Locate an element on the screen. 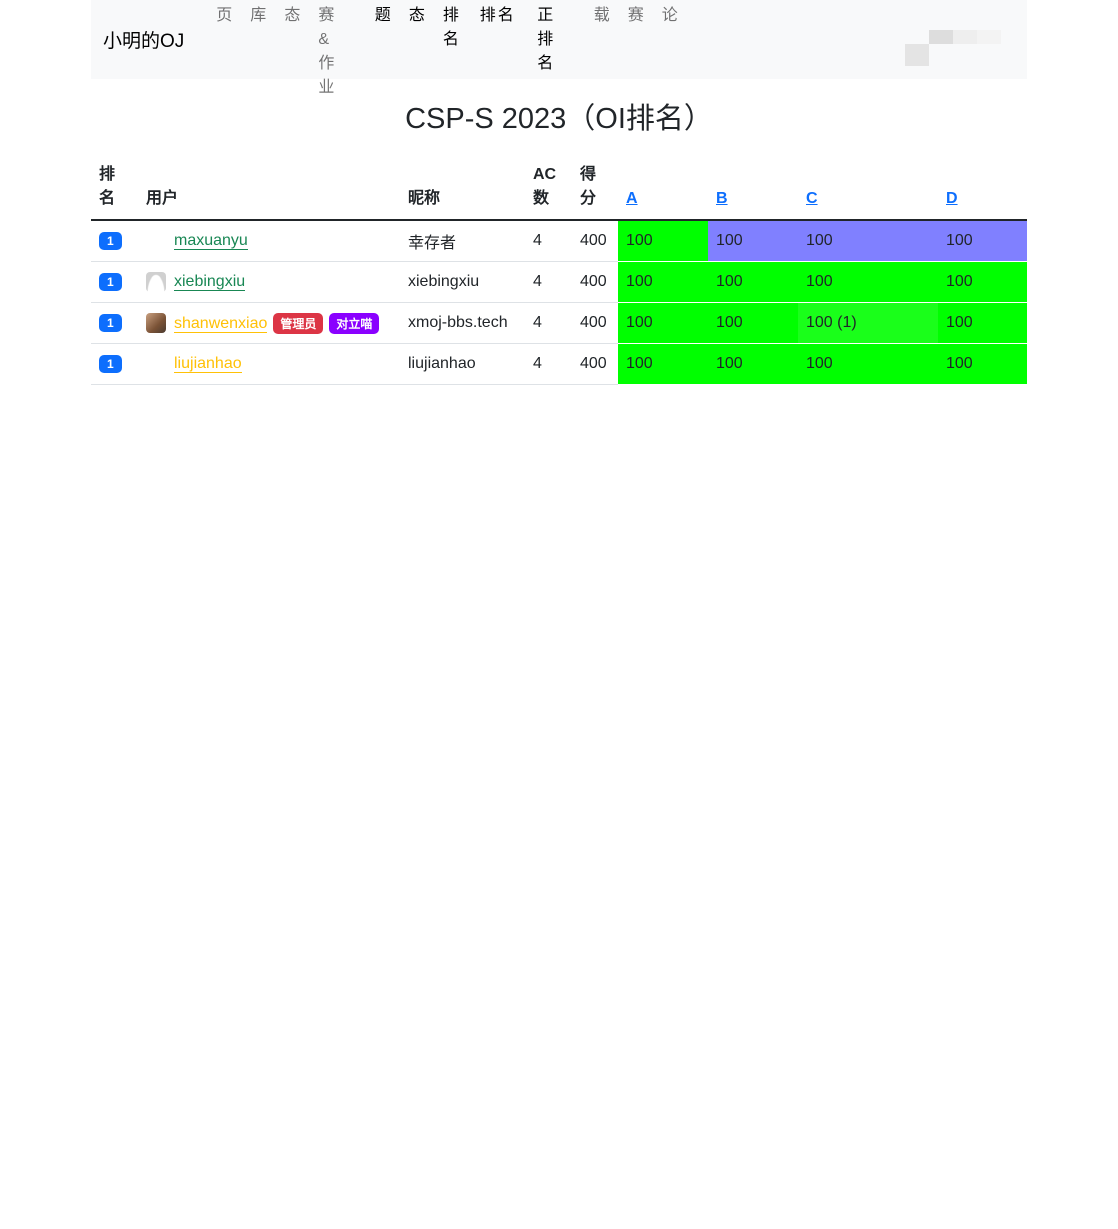 The width and height of the screenshot is (1118, 1229). nav-item: ] is located at coordinates (574, 50).